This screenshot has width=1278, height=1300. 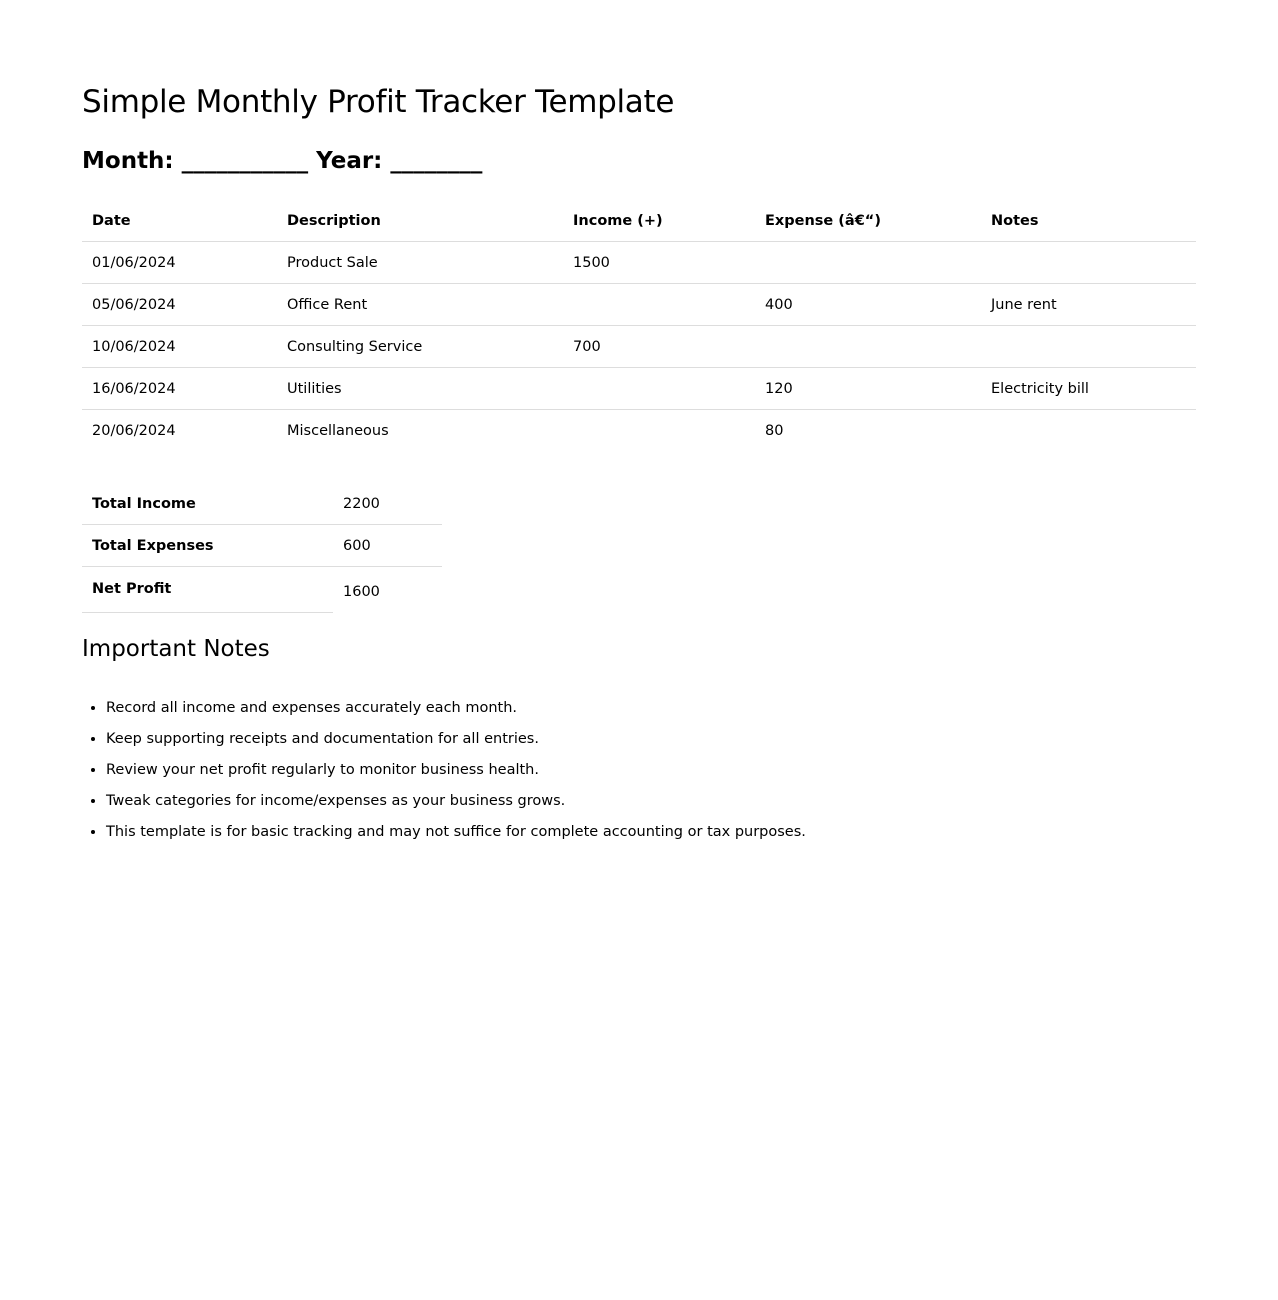 I want to click on cell-date: 10/06/2024, so click(x=179, y=346).